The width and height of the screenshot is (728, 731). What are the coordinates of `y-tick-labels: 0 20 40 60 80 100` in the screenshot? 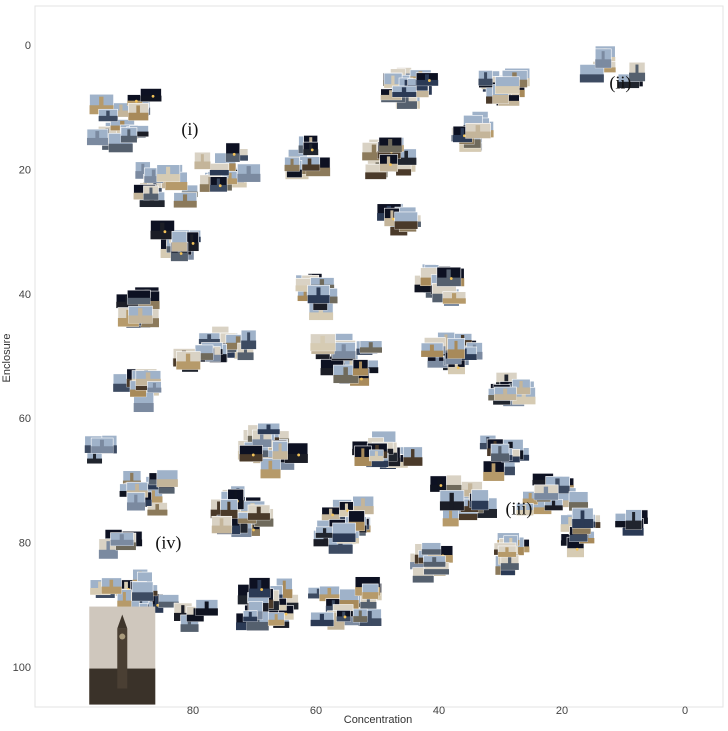 It's located at (22, 357).